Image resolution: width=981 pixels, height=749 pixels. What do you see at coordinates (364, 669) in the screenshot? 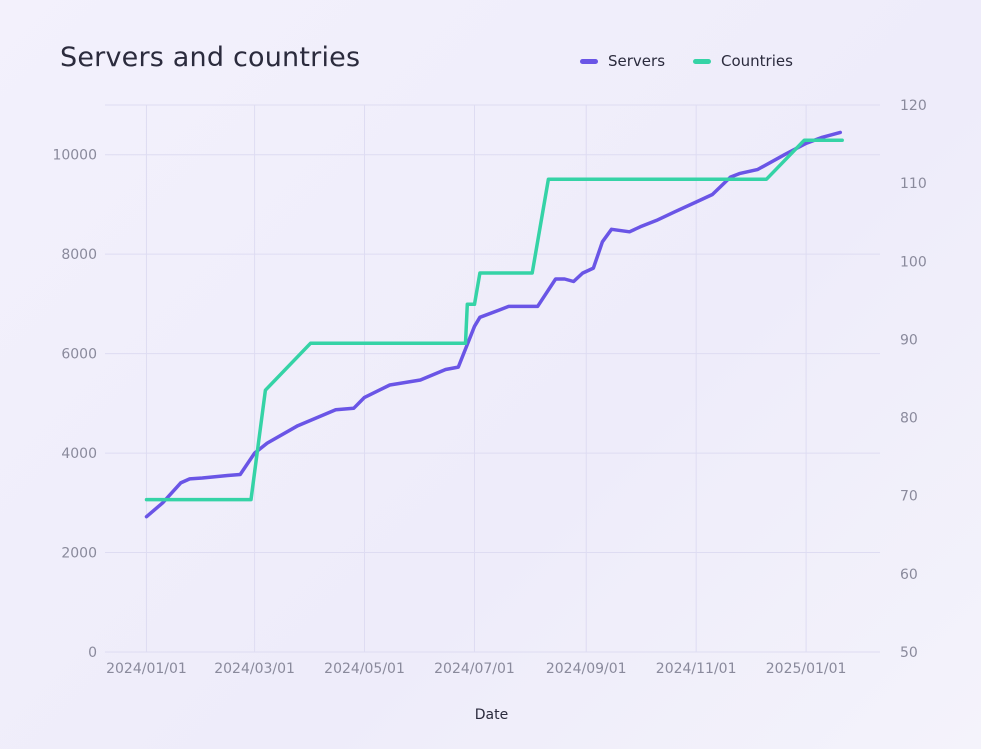
I see `x-tick-label: 2024/05/01` at bounding box center [364, 669].